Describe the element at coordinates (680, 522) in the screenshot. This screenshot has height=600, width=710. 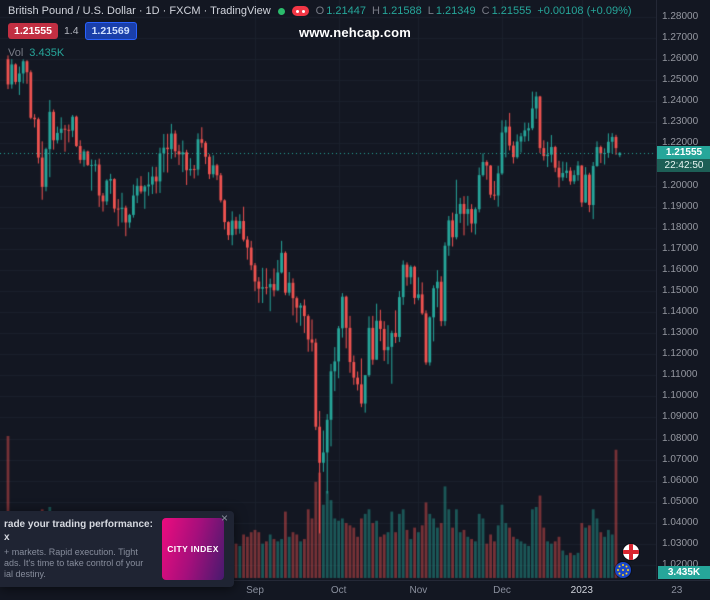
I see `price-tick-label: 1.04000` at that location.